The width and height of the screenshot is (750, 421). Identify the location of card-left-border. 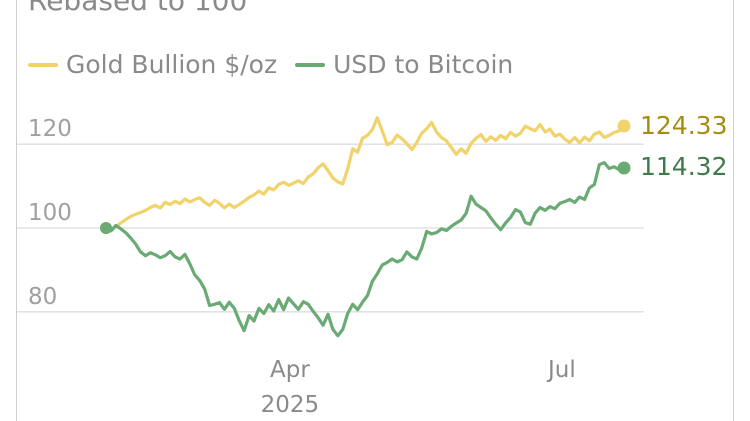
(16, 210).